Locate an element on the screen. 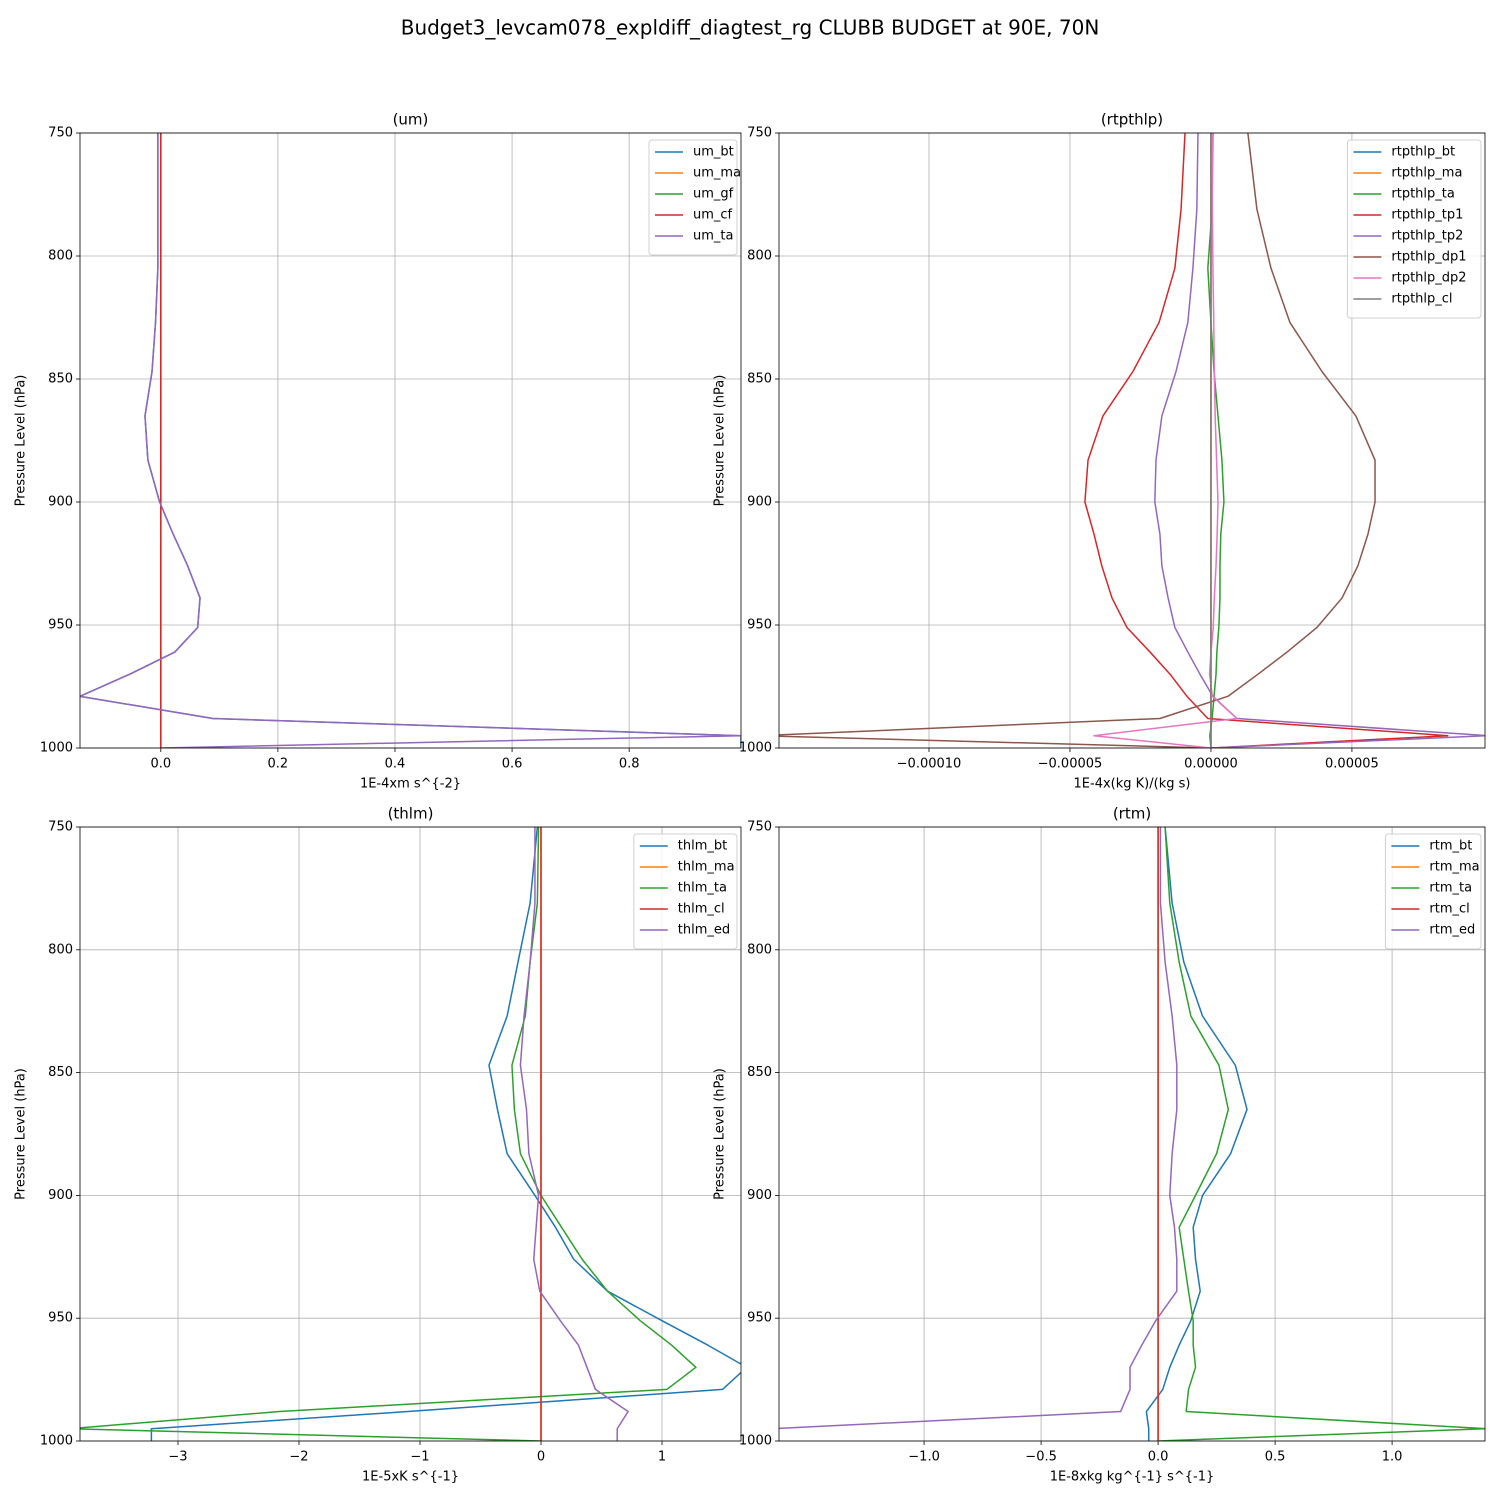 The width and height of the screenshot is (1500, 1500). x-tick-label: 1 is located at coordinates (662, 1457).